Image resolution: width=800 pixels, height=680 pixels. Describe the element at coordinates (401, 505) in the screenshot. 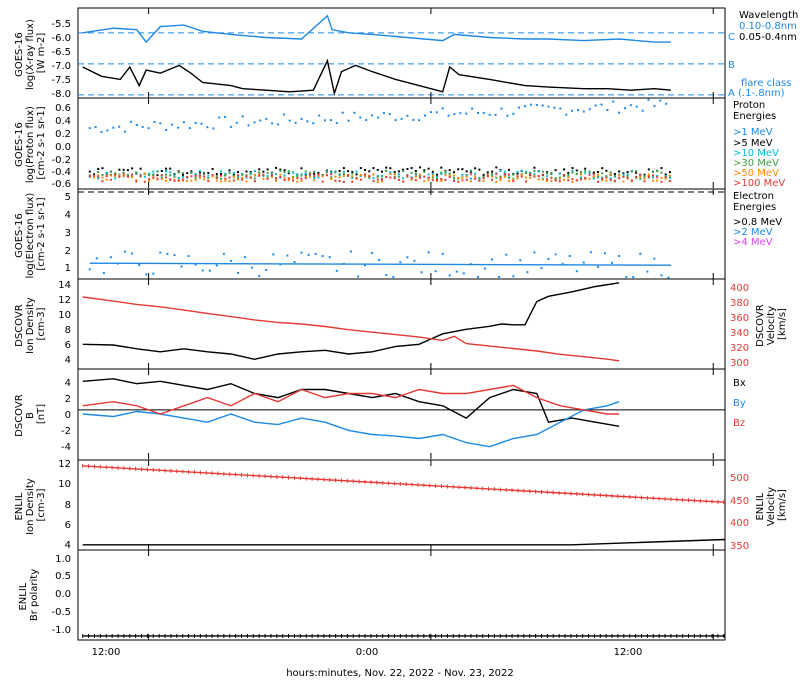

I see `enlil-plasma-plot-frame` at that location.